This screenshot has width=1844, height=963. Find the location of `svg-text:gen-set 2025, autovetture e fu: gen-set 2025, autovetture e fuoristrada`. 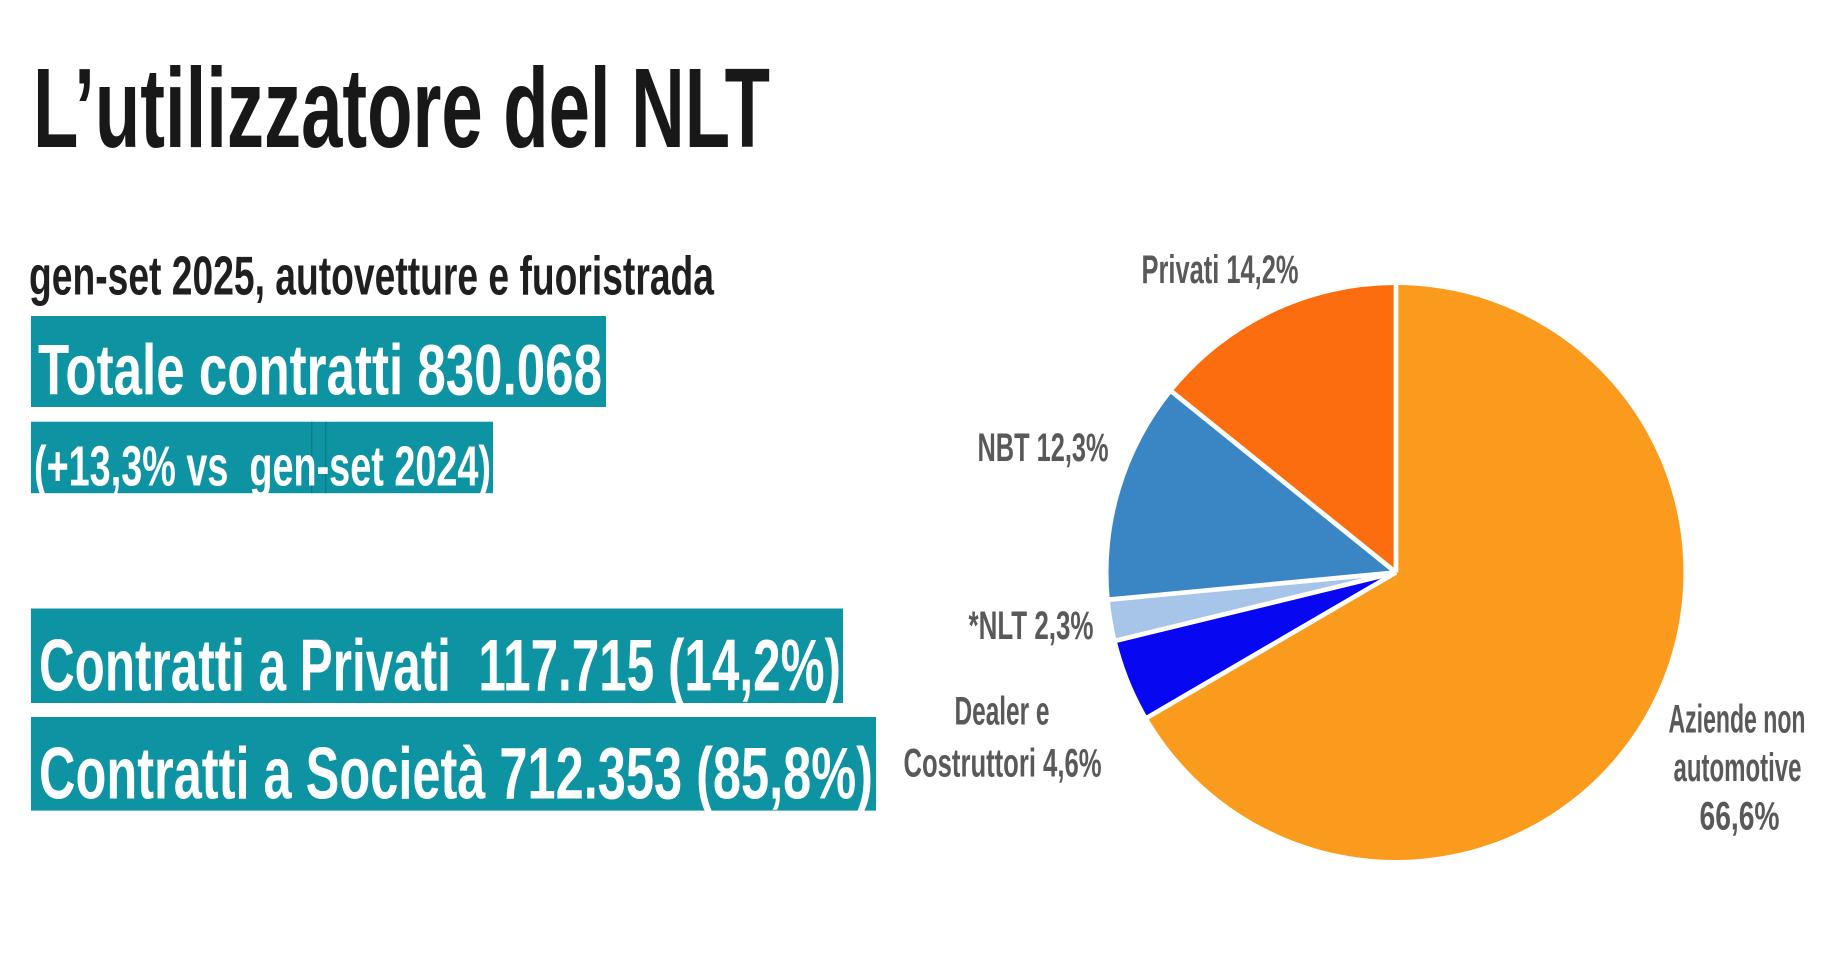

svg-text:gen-set 2025, autovetture e fu: gen-set 2025, autovetture e fuoristrada is located at coordinates (371, 276).